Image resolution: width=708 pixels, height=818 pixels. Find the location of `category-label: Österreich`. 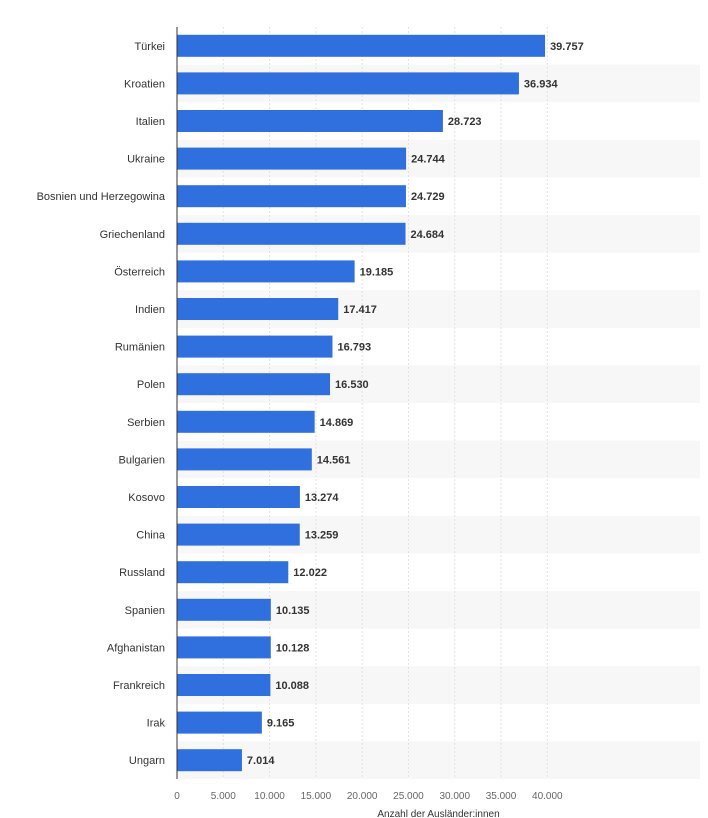

category-label: Österreich is located at coordinates (139, 272).